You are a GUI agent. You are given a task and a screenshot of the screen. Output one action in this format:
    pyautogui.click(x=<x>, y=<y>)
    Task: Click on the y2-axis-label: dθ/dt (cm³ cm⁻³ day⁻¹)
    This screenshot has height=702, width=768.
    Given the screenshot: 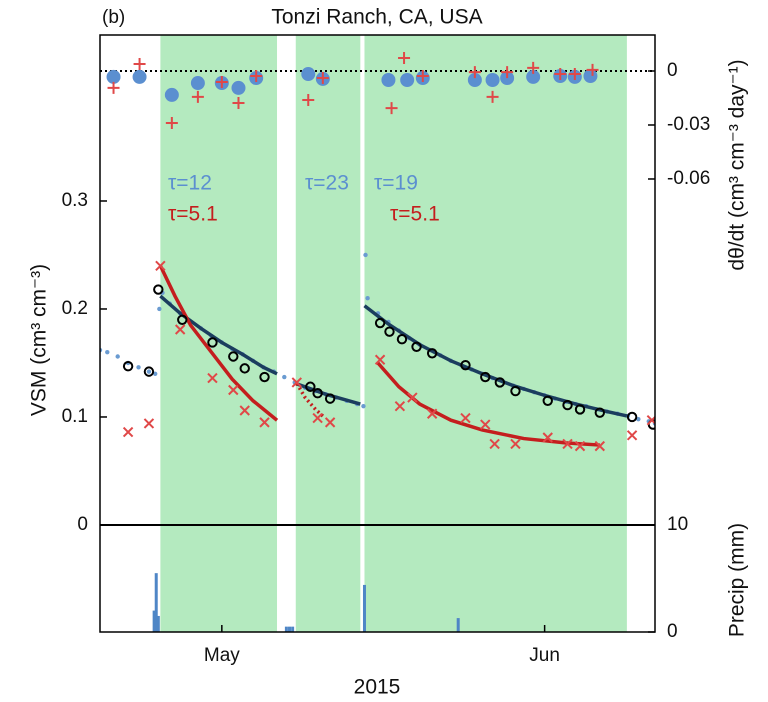 What is the action you would take?
    pyautogui.click(x=737, y=164)
    